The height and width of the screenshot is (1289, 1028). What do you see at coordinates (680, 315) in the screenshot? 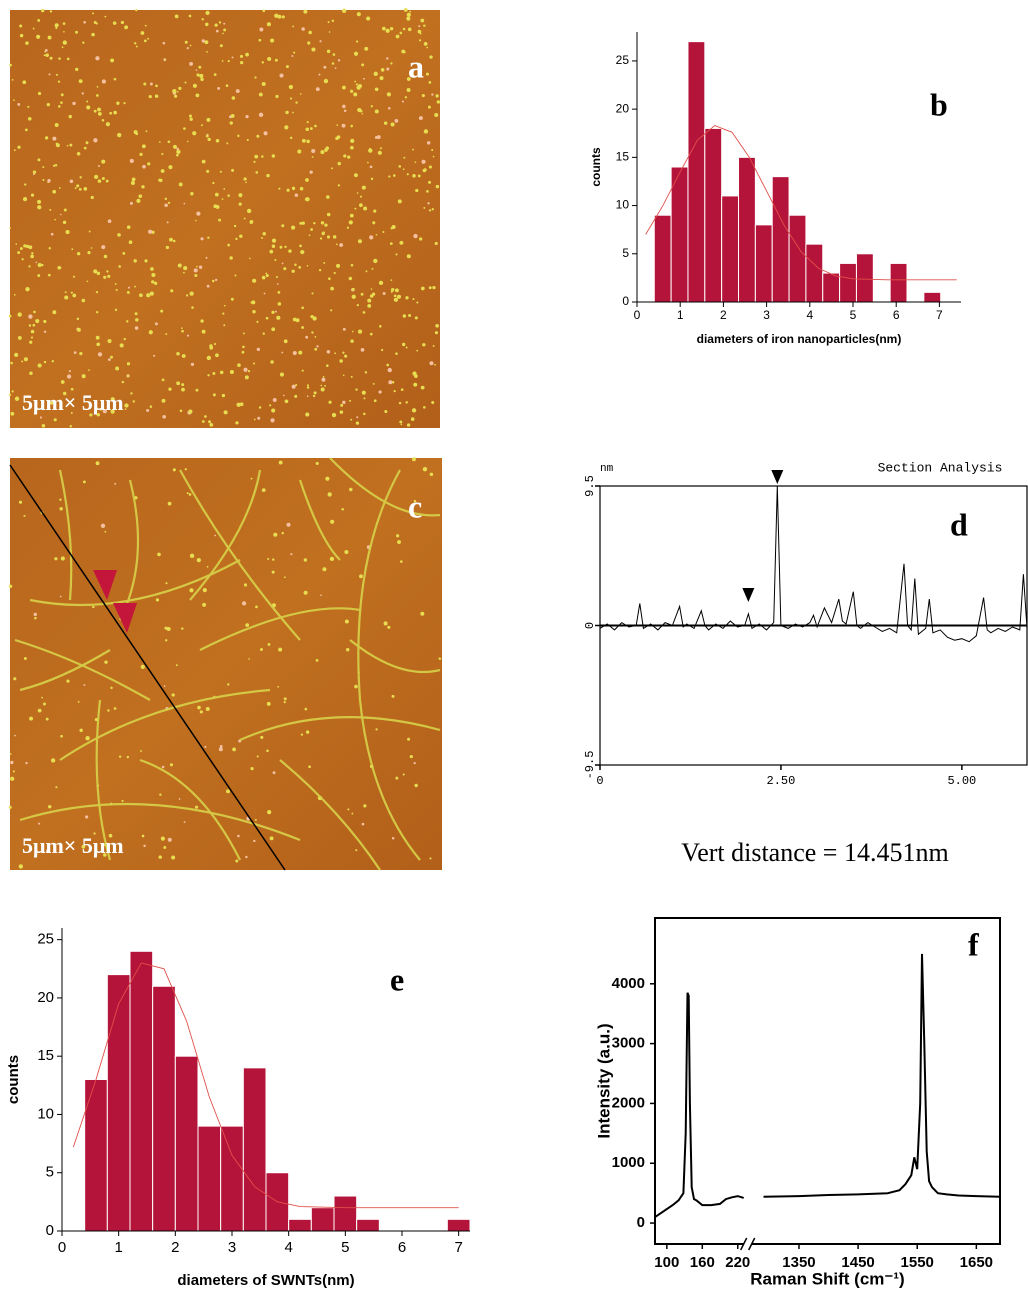
I see `x-tick-label: 1` at bounding box center [680, 315].